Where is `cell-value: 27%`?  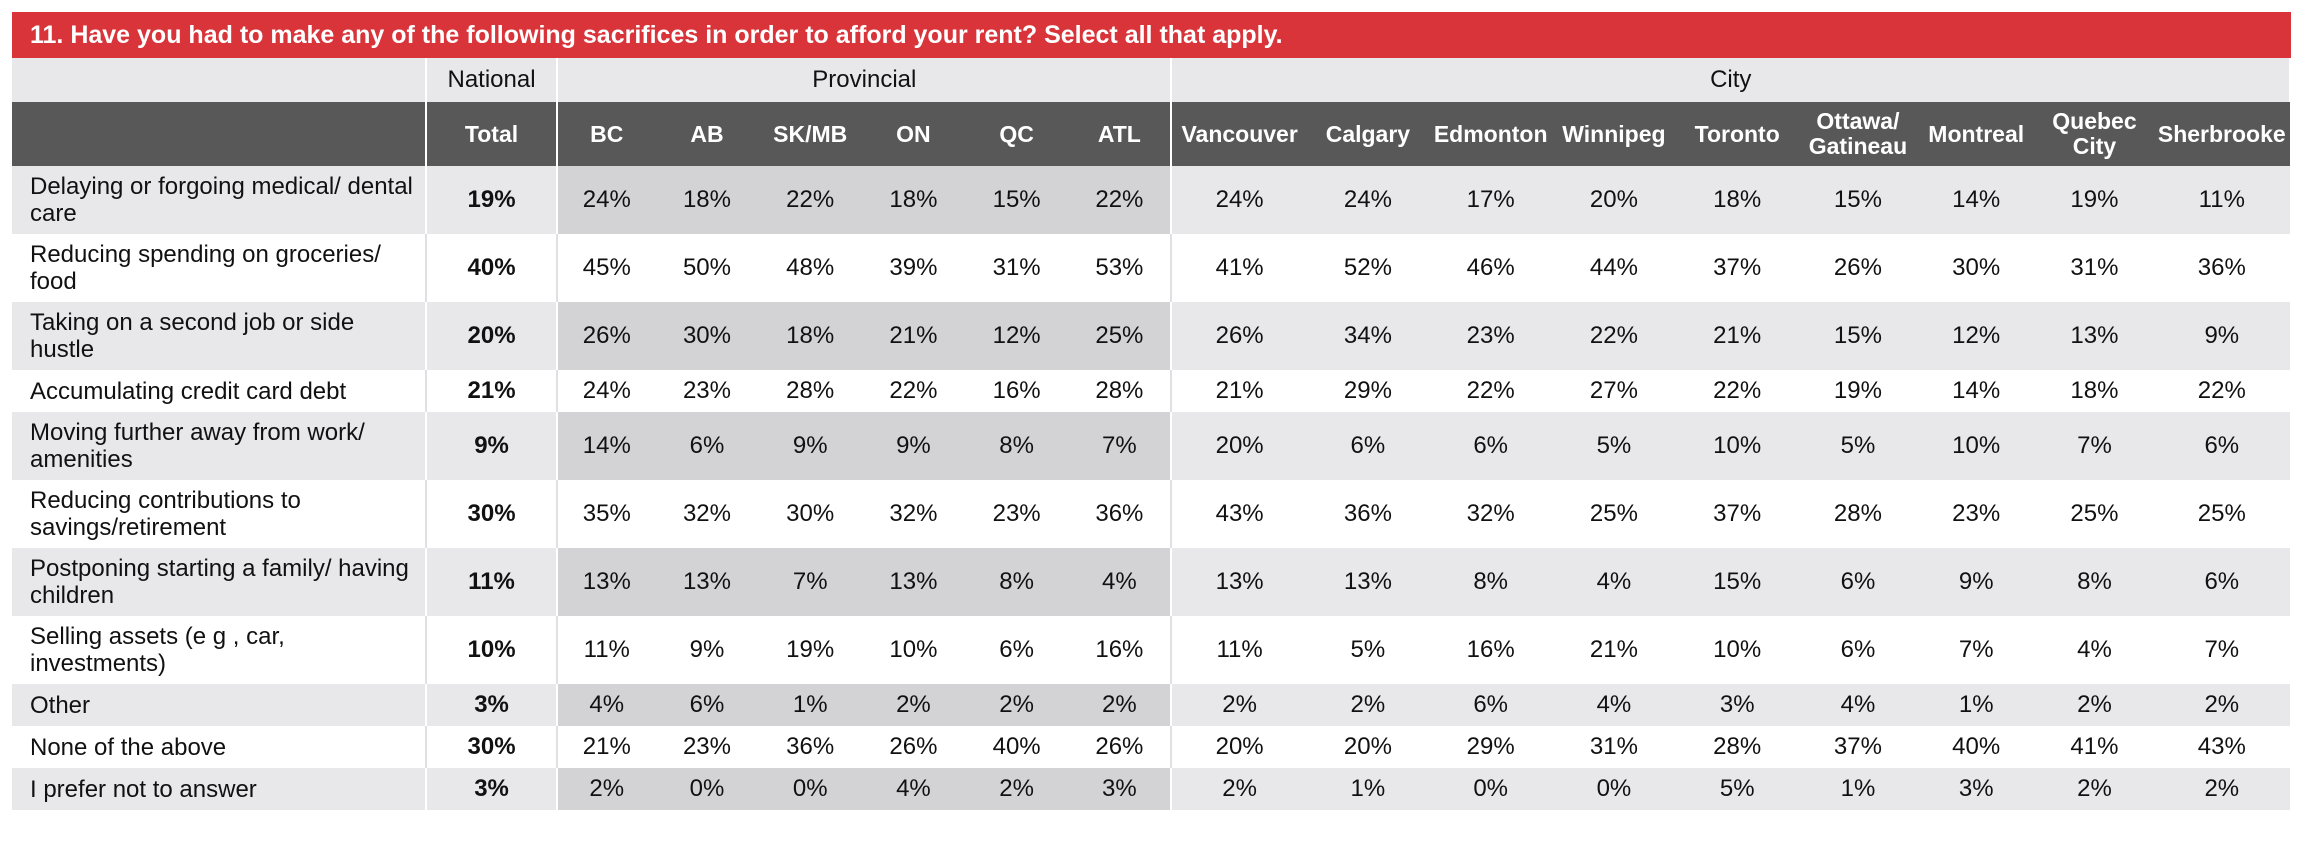 cell-value: 27% is located at coordinates (1614, 391).